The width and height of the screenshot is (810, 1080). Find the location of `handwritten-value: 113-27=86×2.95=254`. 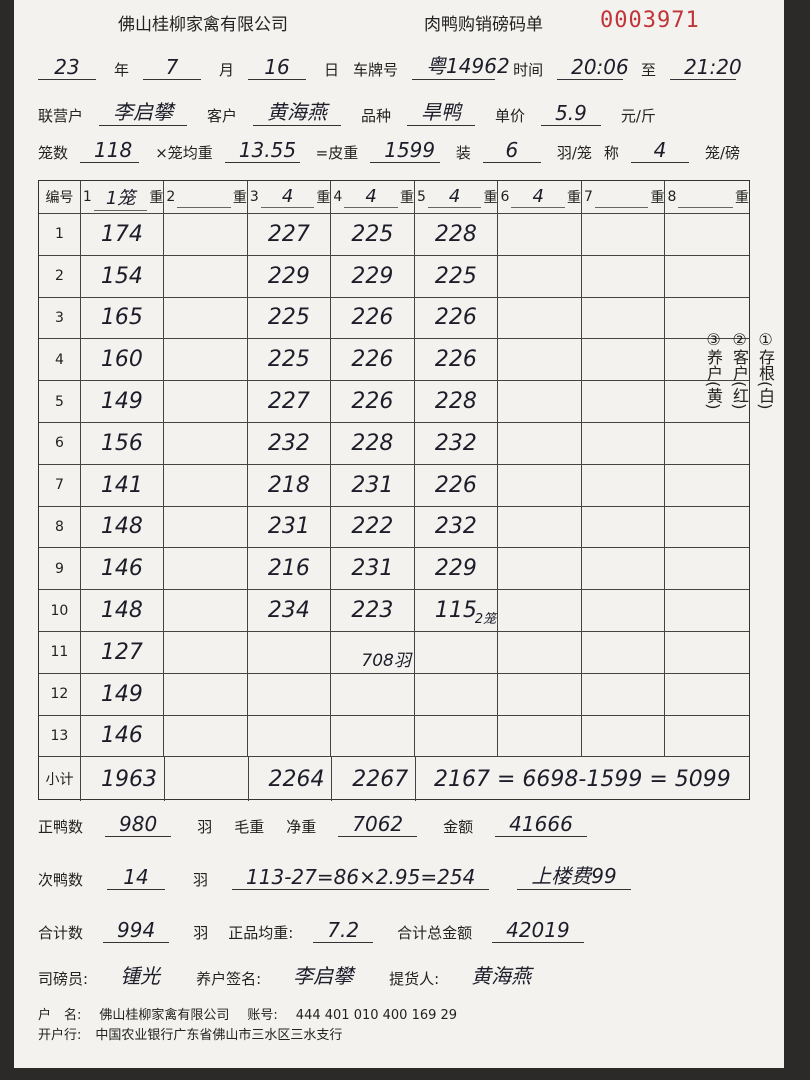

handwritten-value: 113-27=86×2.95=254 is located at coordinates (361, 877).